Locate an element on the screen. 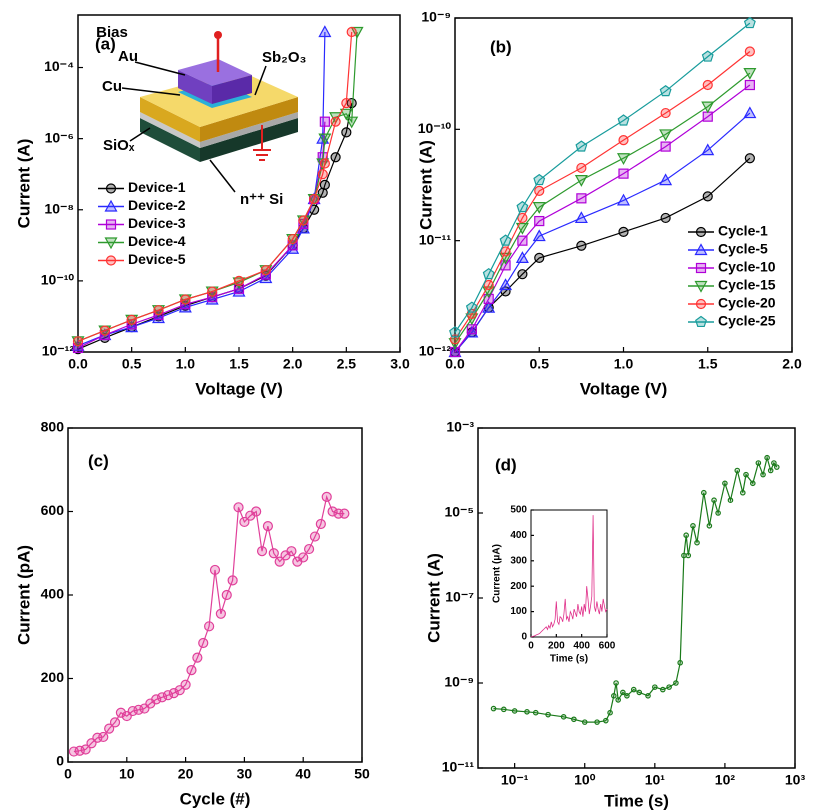 This screenshot has height=812, width=816. annotation: n⁺⁺ Si is located at coordinates (261, 199).